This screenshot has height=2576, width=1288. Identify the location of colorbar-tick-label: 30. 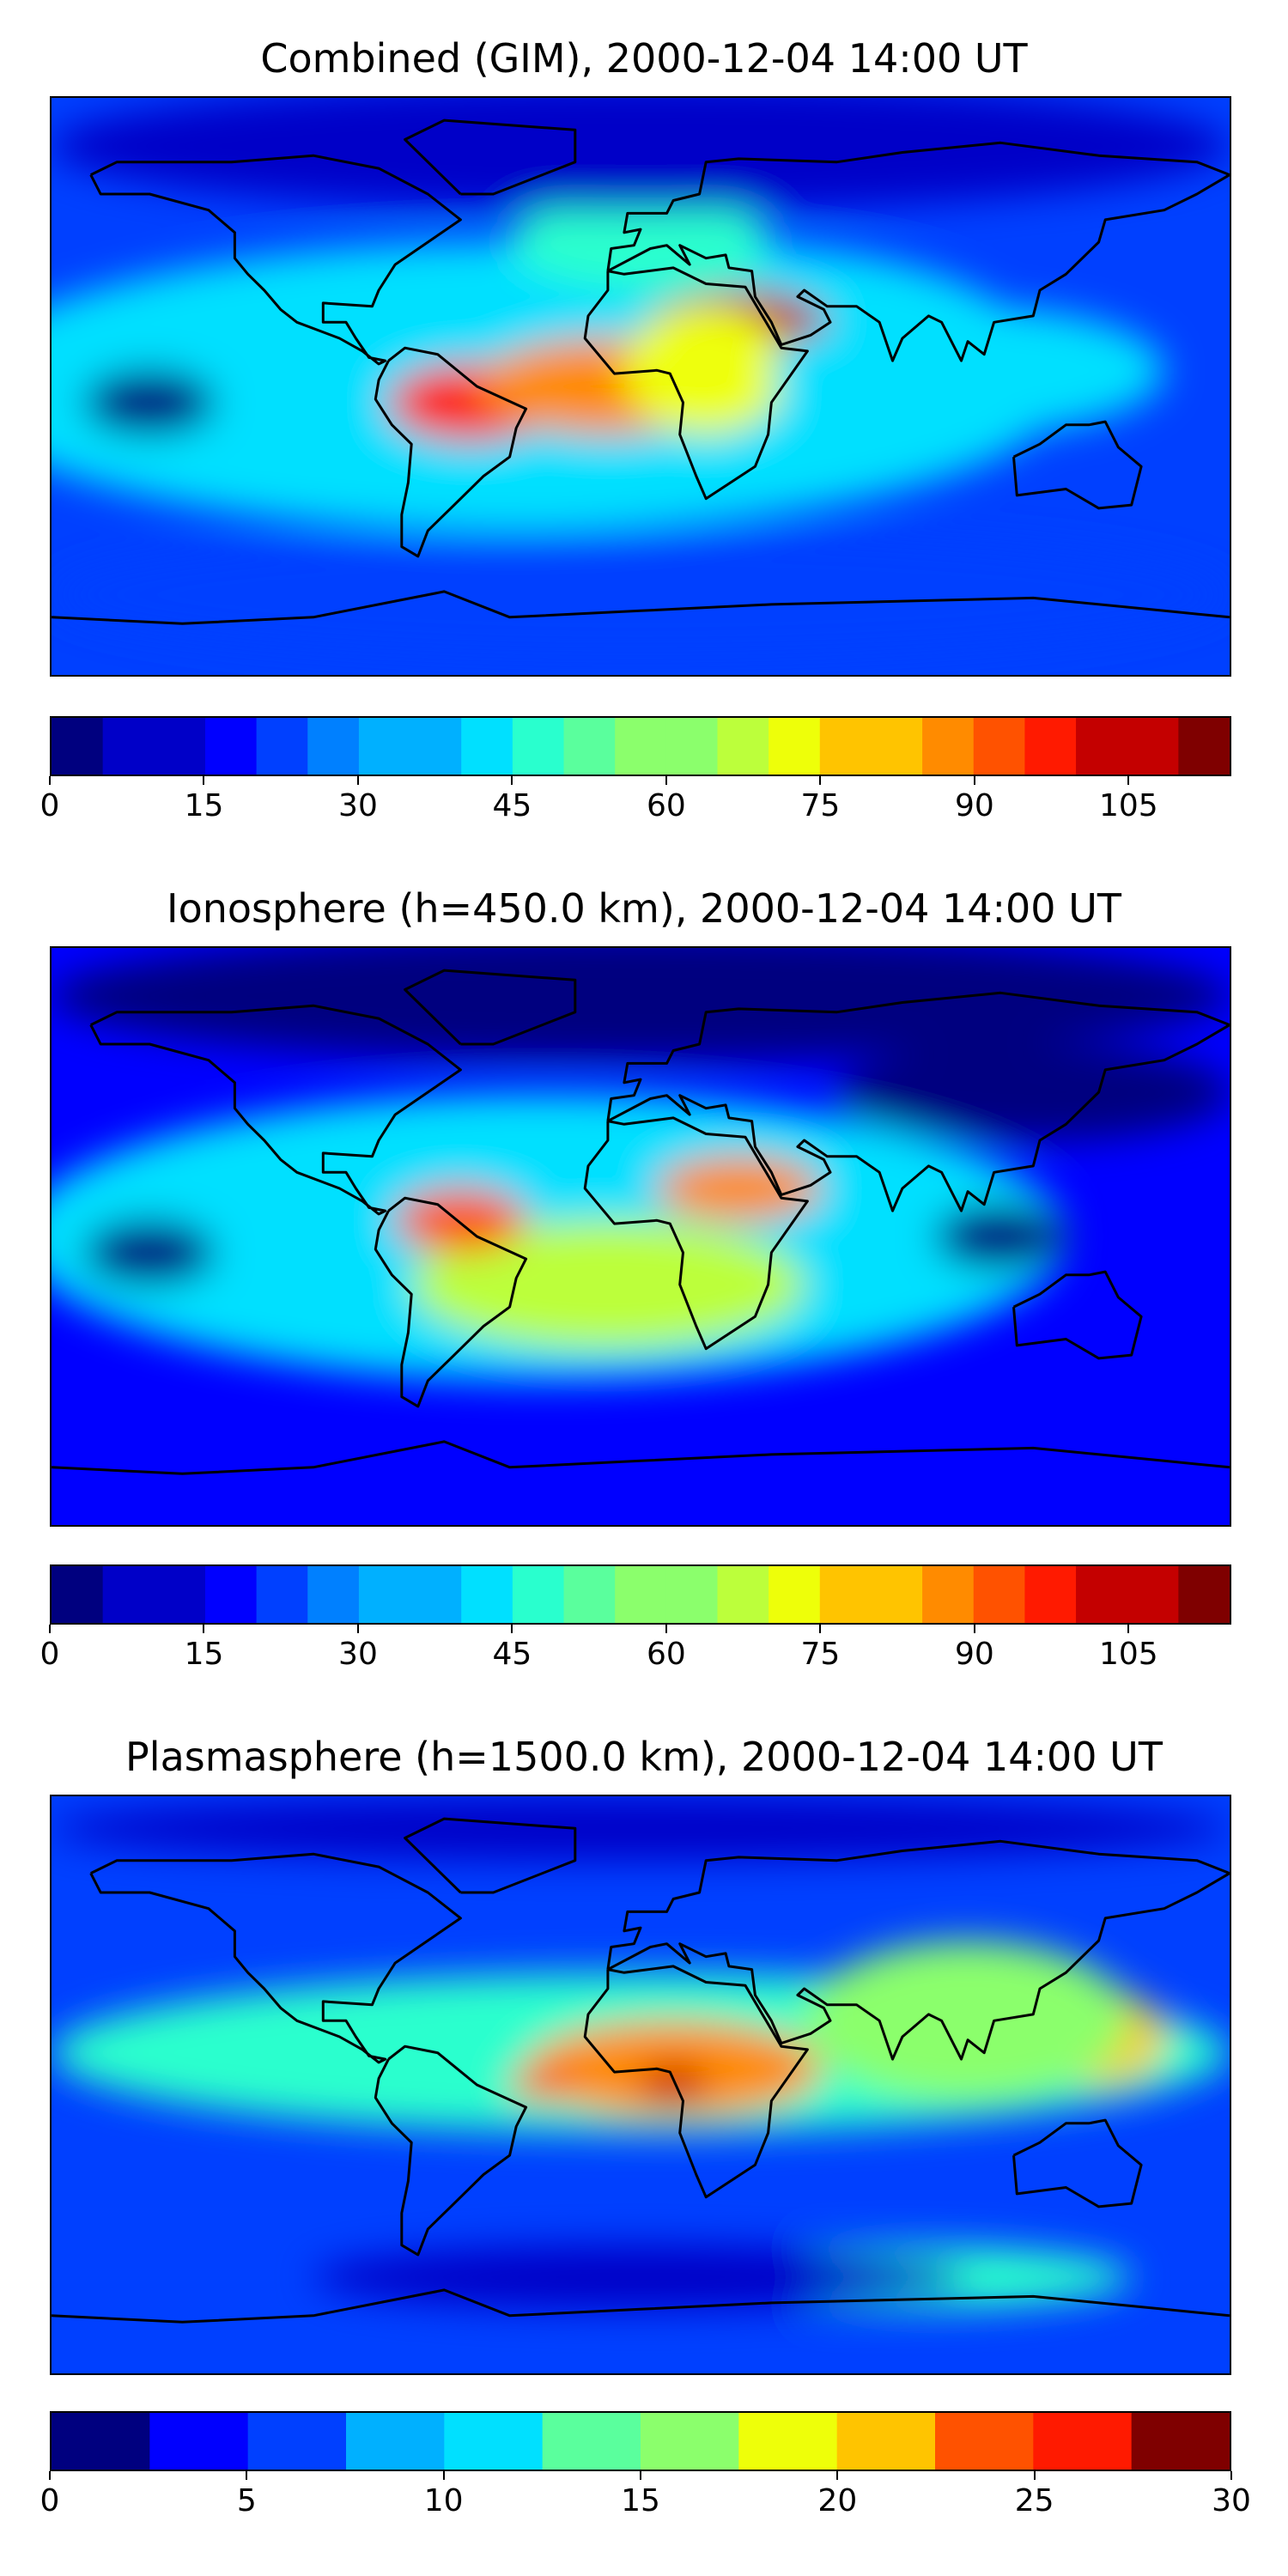
(358, 806).